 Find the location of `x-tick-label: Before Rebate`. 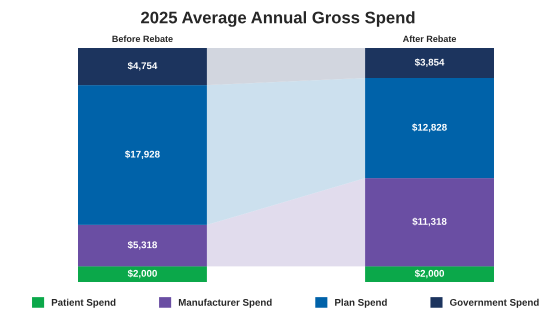

x-tick-label: Before Rebate is located at coordinates (142, 38).